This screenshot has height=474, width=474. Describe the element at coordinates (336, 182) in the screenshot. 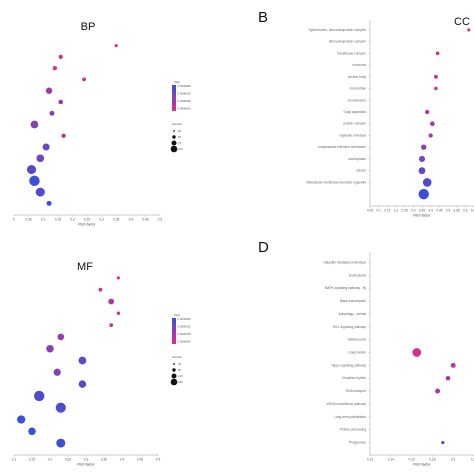

I see `y-category-label: intracellular membrane-bounded organelle` at that location.